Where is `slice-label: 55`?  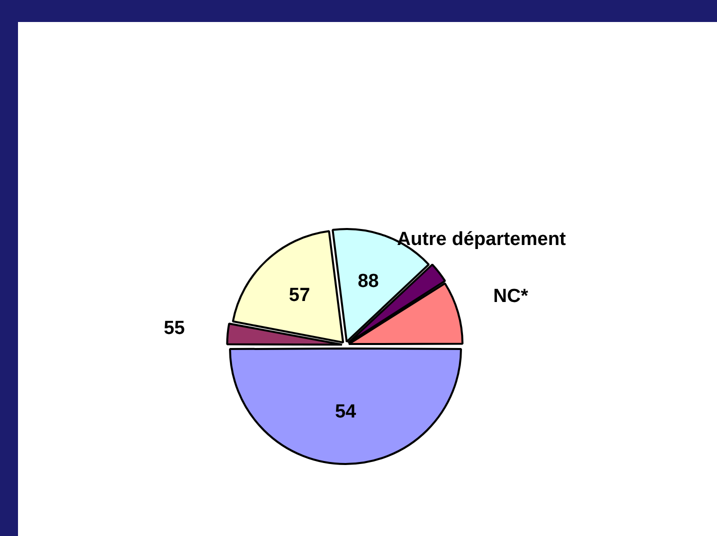 slice-label: 55 is located at coordinates (175, 329).